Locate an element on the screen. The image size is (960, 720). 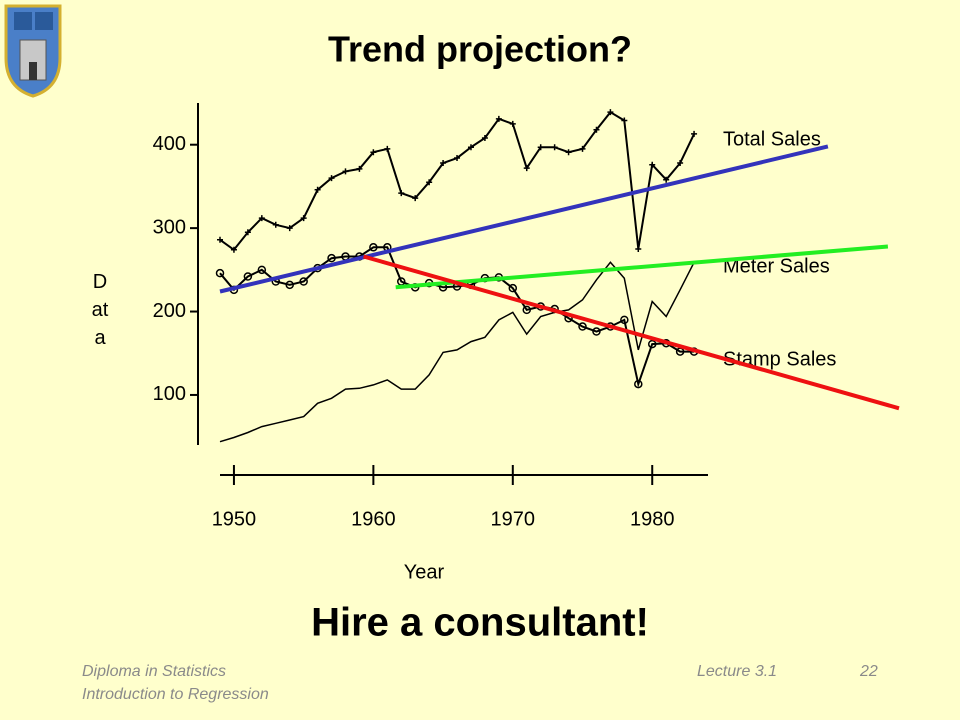
footer-course: Diploma in Statistics is located at coordinates (154, 671).